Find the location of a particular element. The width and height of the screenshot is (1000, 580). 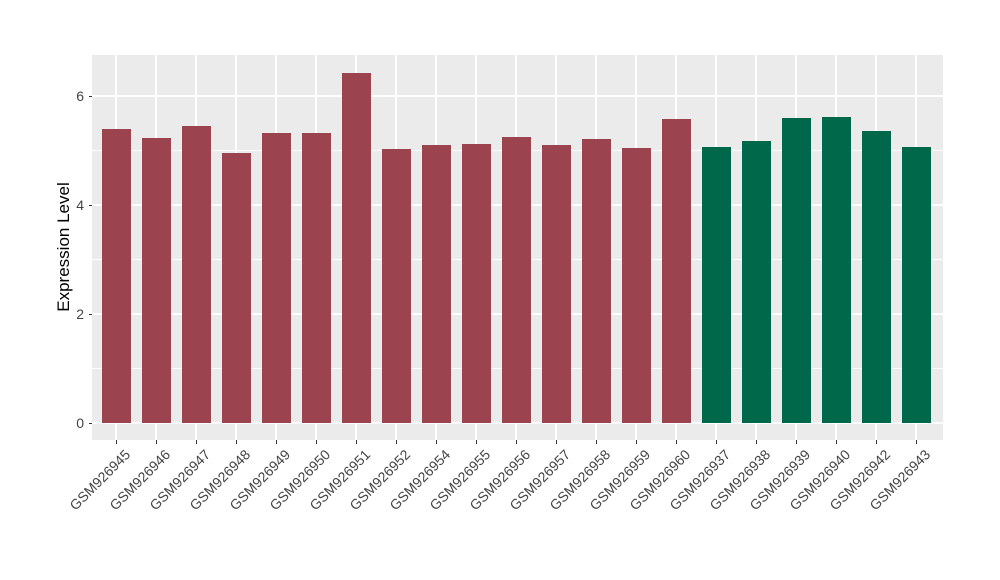

gridline-major is located at coordinates (517, 96).